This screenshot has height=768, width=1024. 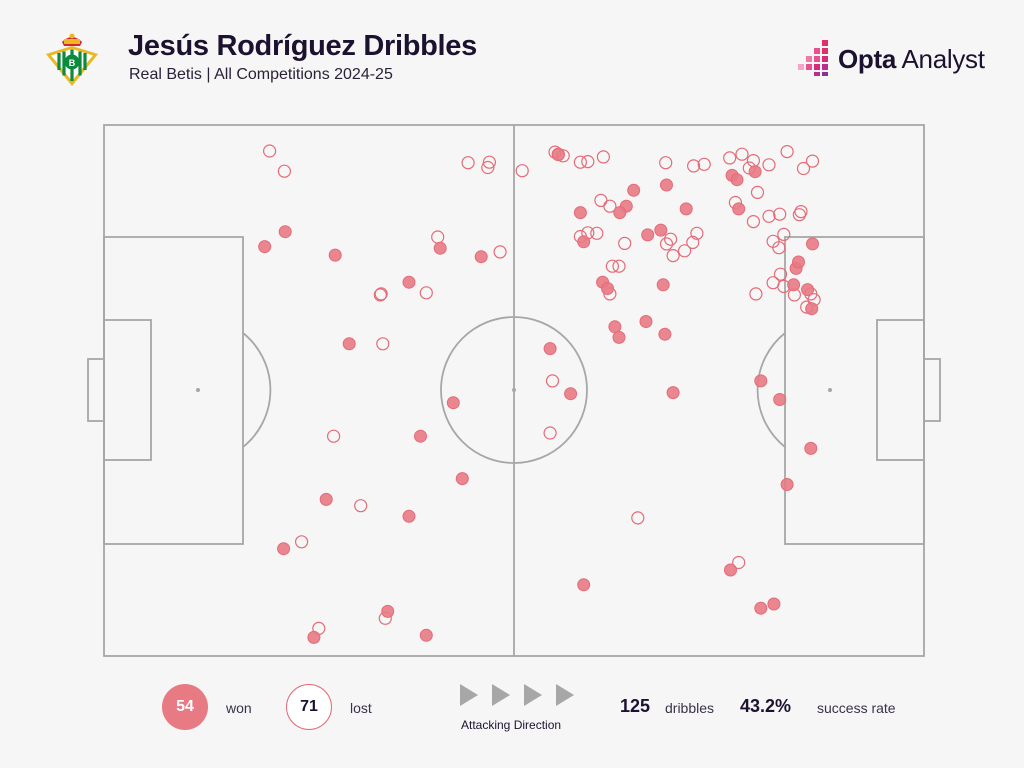 What do you see at coordinates (690, 708) in the screenshot?
I see `dribbles-label: dribbles` at bounding box center [690, 708].